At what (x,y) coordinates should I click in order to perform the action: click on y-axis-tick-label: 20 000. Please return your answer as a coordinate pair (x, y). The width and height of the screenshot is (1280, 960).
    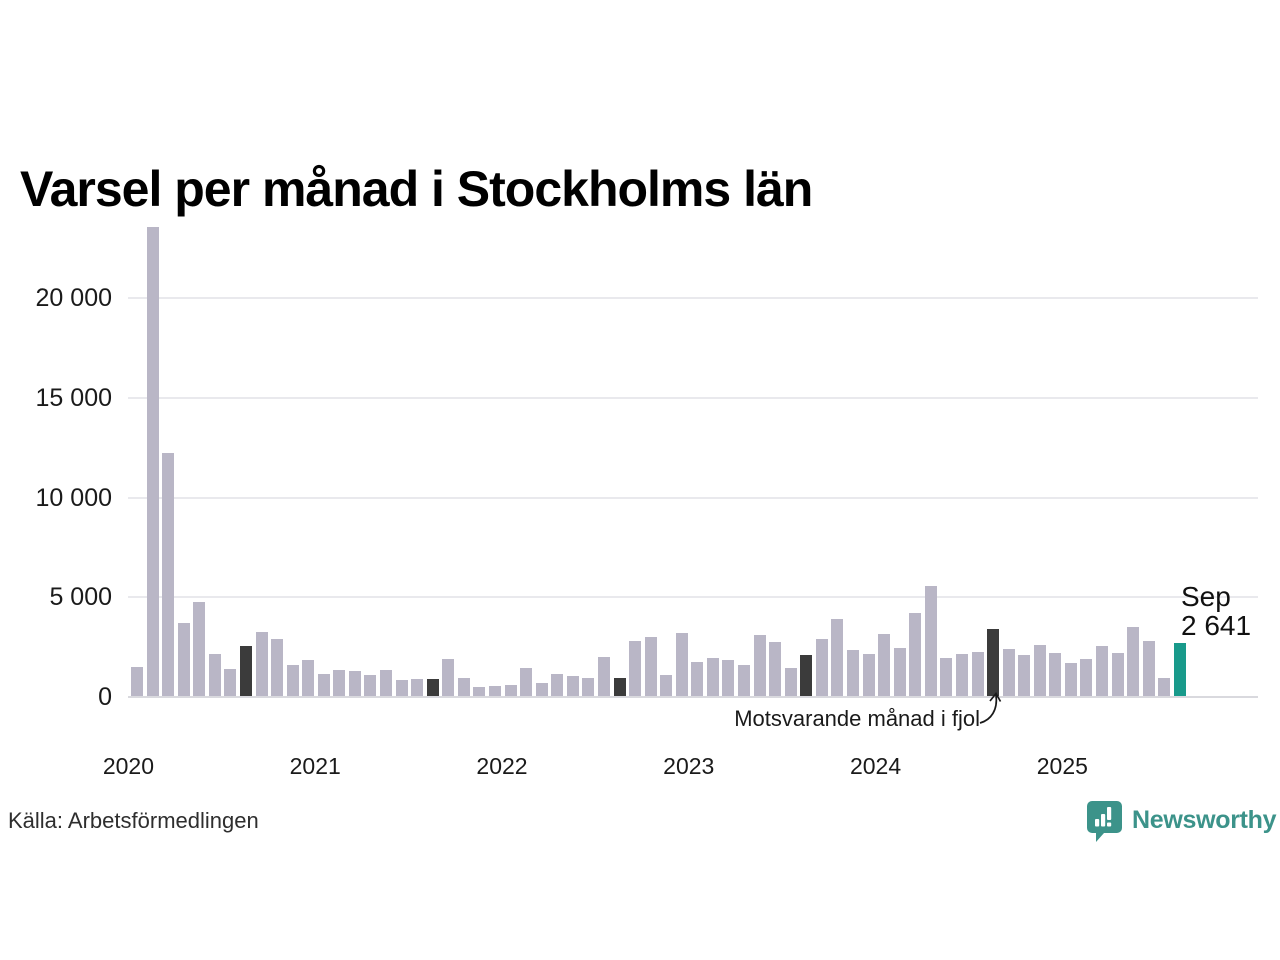
    Looking at the image, I should click on (73, 298).